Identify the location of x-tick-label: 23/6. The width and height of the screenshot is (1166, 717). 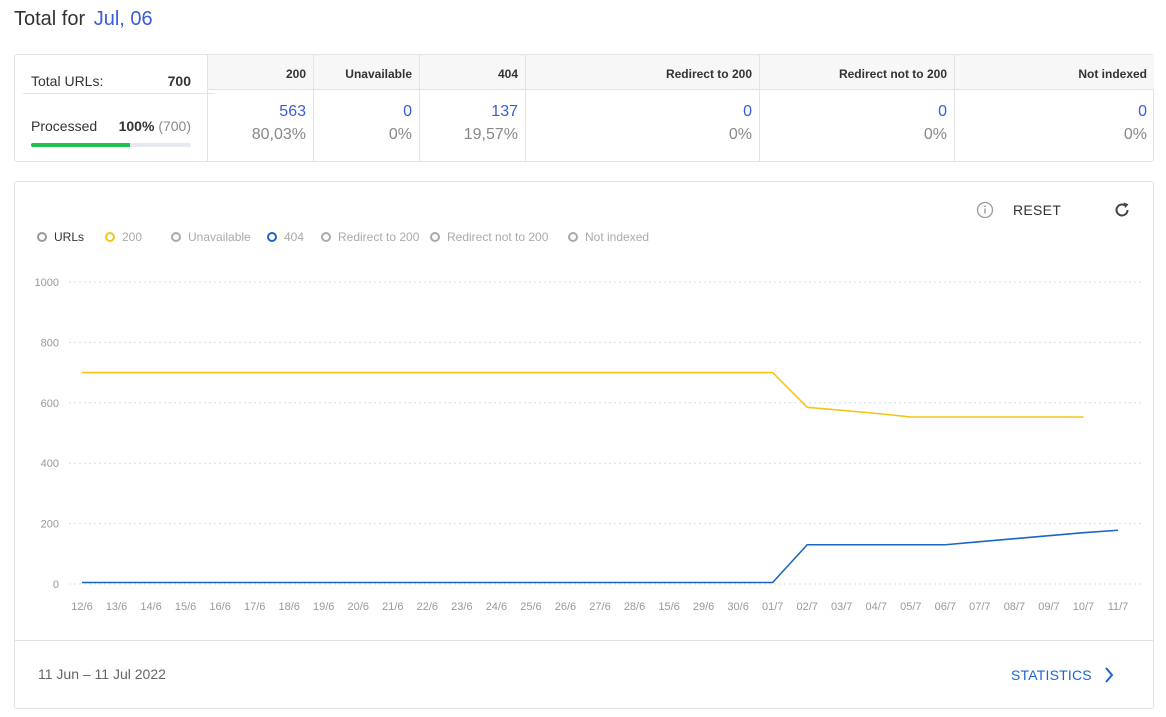
(461, 607).